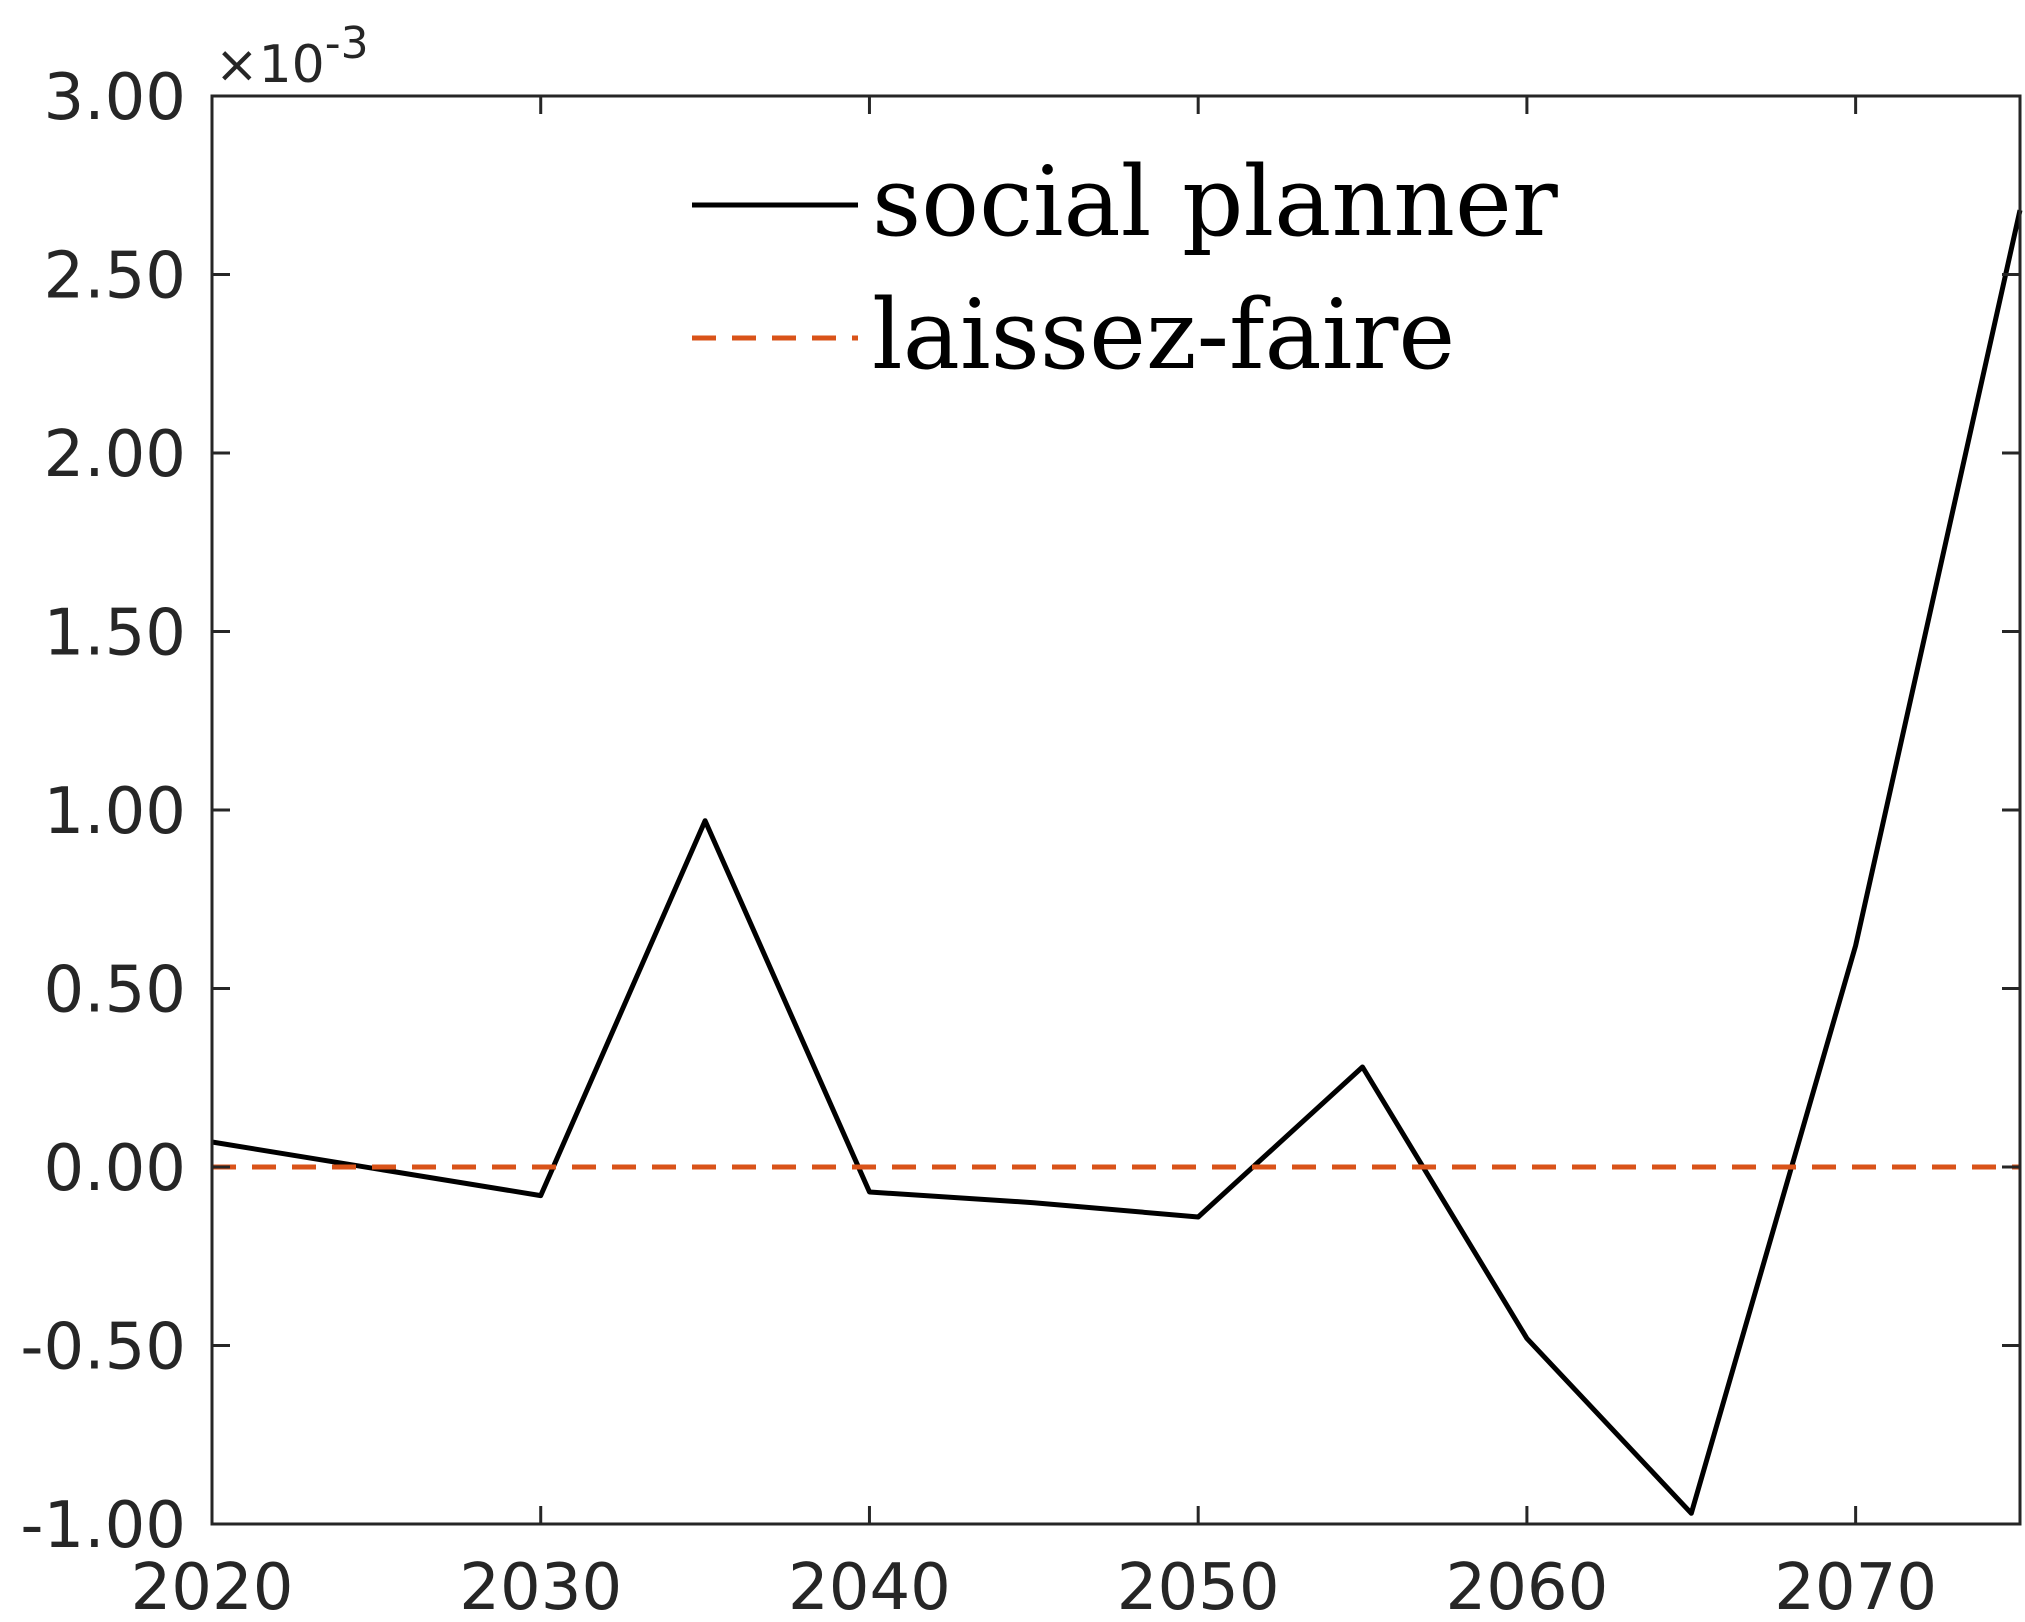 Image resolution: width=2025 pixels, height=1622 pixels. What do you see at coordinates (115, 812) in the screenshot?
I see `y-tick-label: 1.00` at bounding box center [115, 812].